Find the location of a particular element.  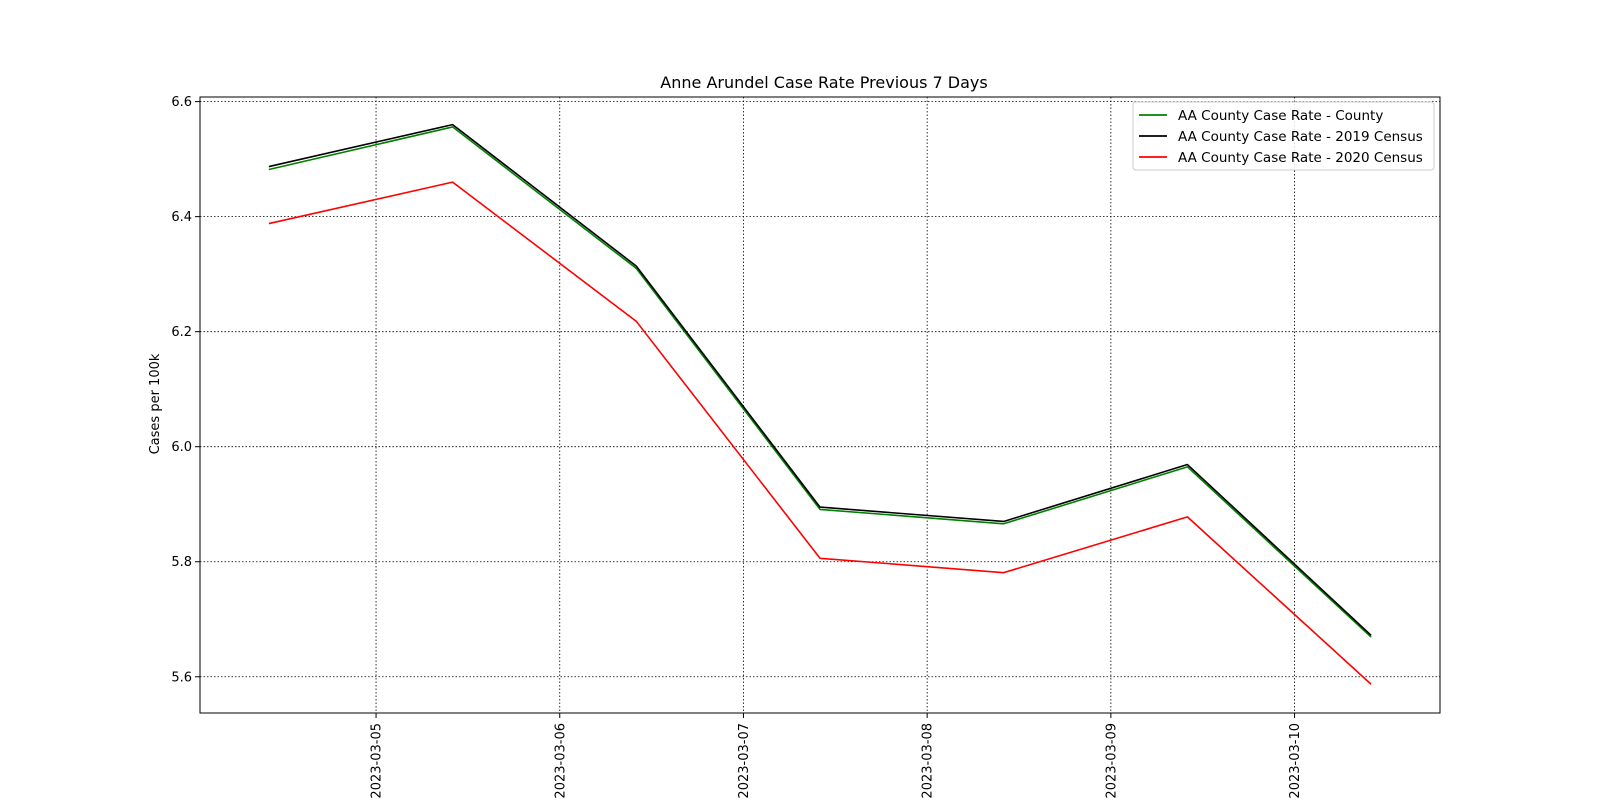

legend-box is located at coordinates (1283, 136).